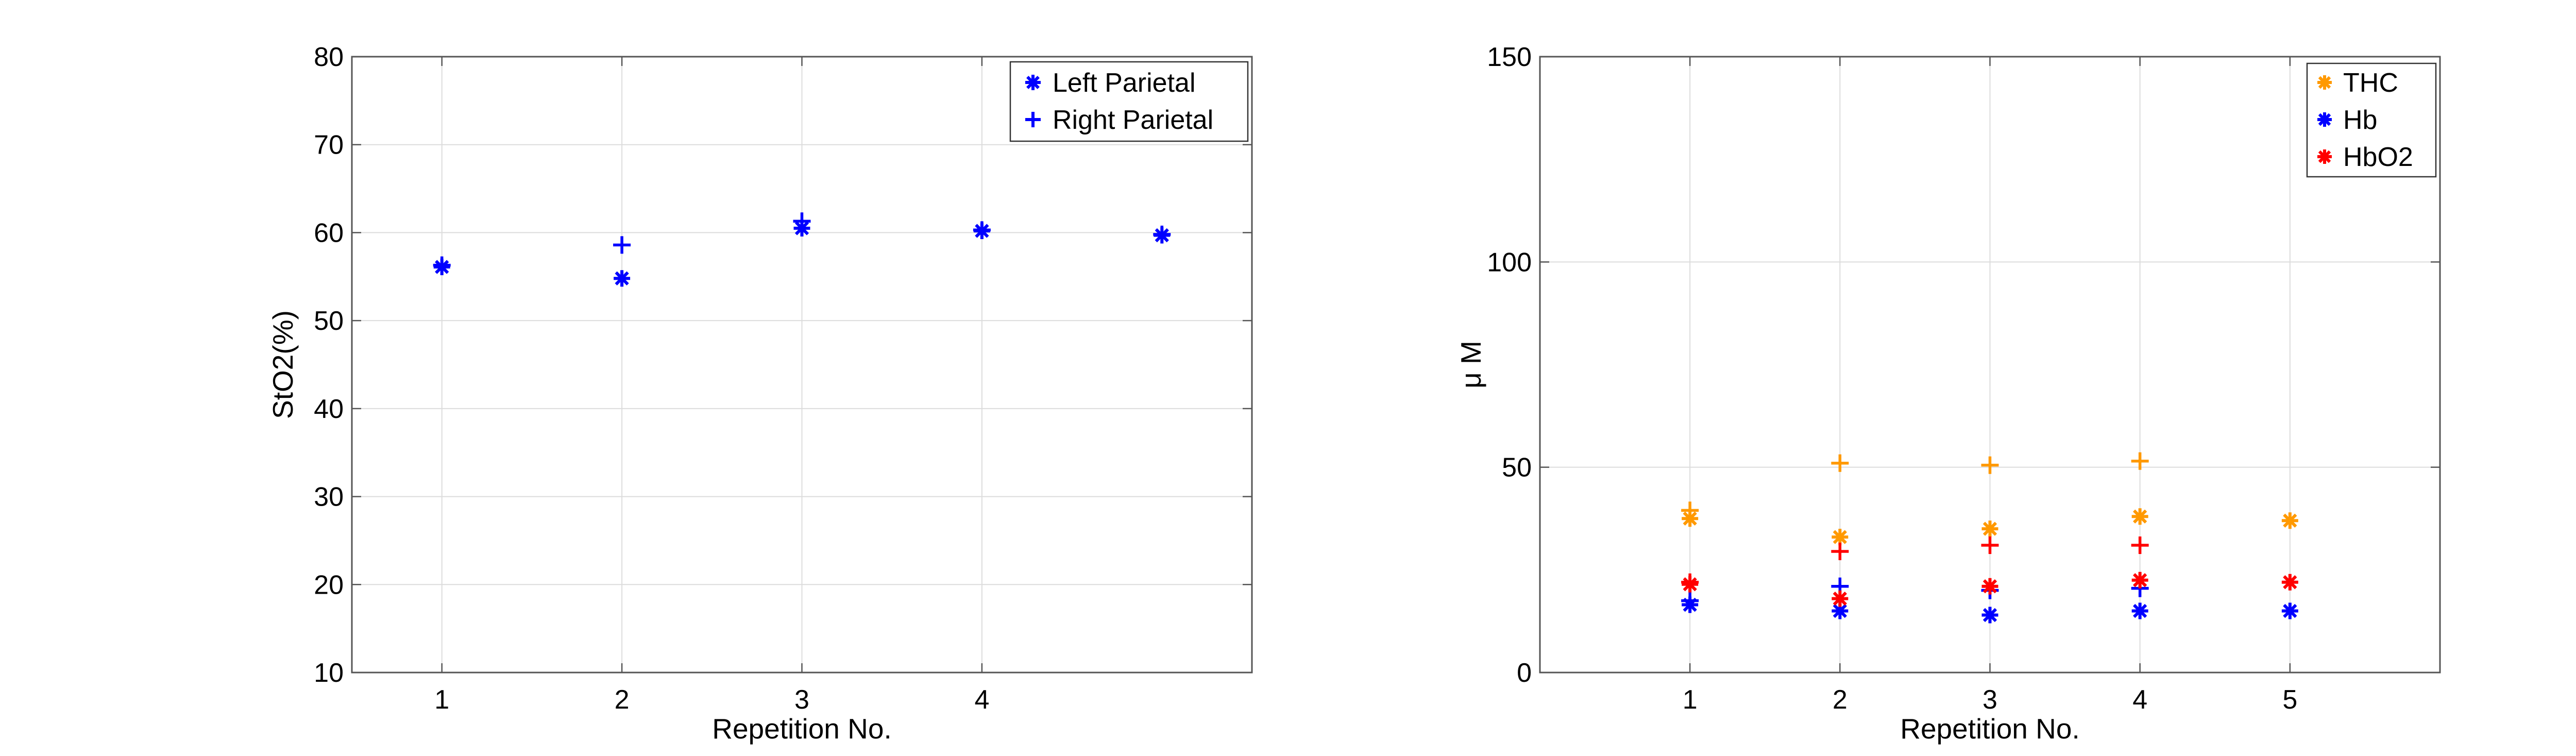 Image resolution: width=2576 pixels, height=756 pixels. Describe the element at coordinates (329, 409) in the screenshot. I see `y-tick-label: 40` at that location.